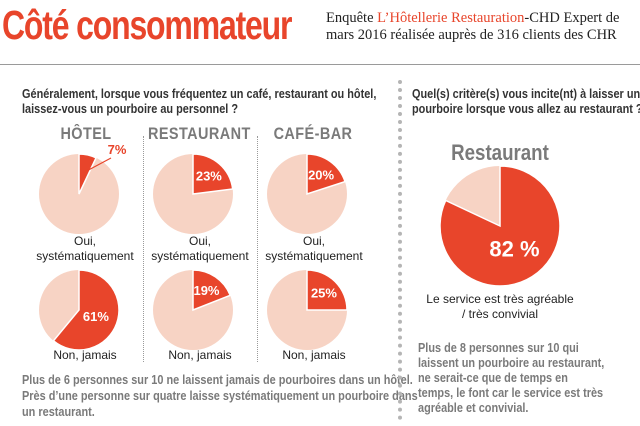 This screenshot has height=426, width=640. I want to click on column-header-hotel: HÔTEL, so click(86, 133).